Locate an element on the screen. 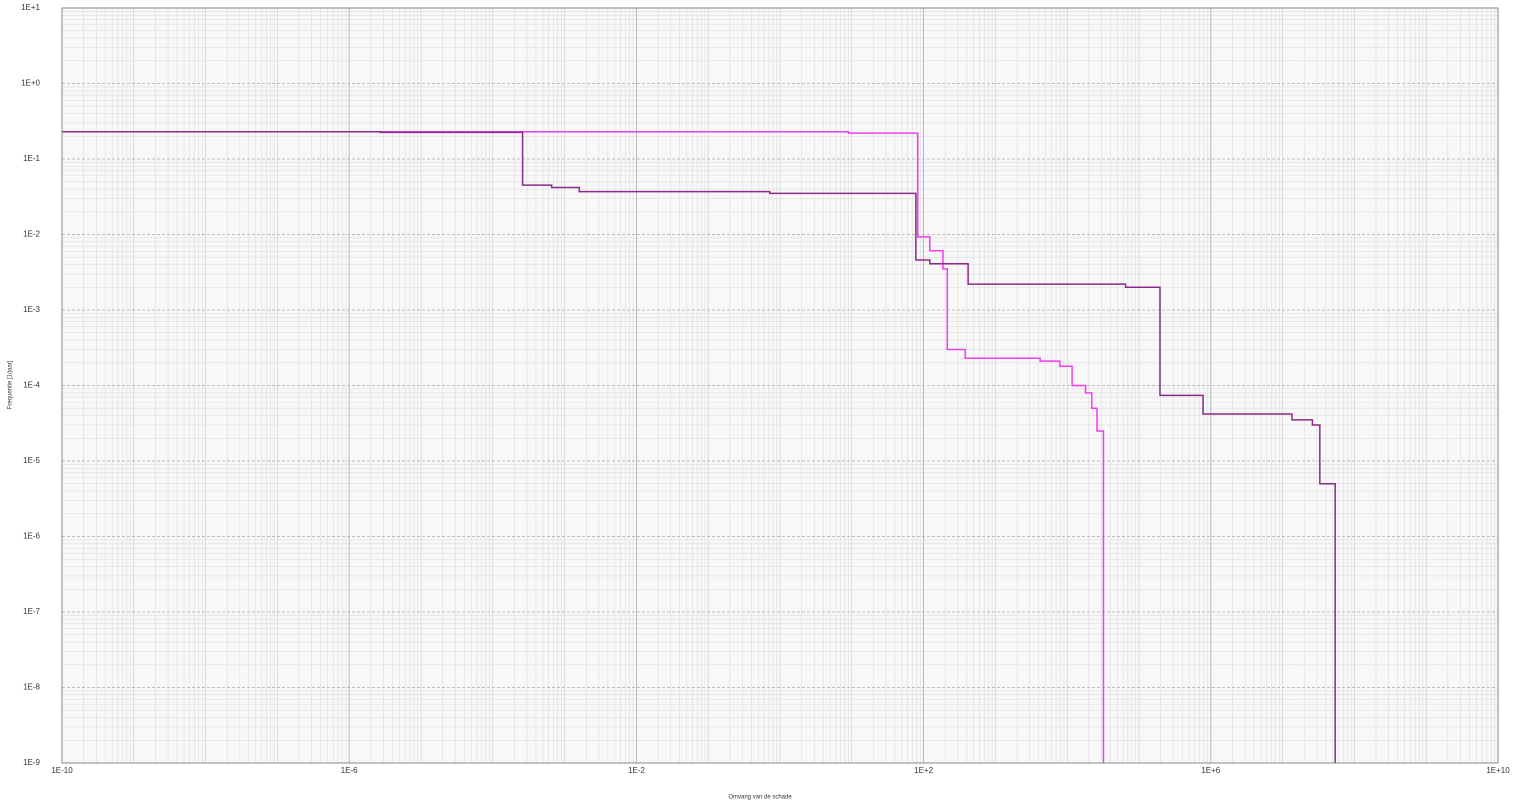  y-tick-label: 1E-2 is located at coordinates (31, 234).